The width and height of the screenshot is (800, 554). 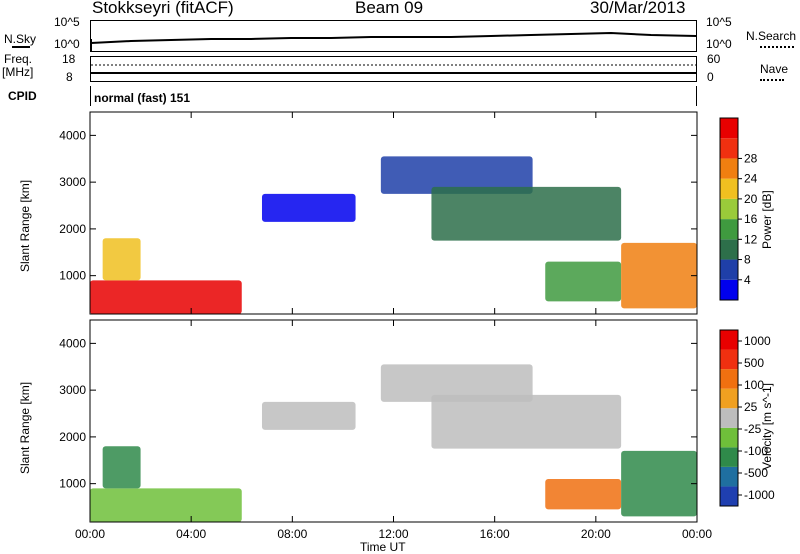 I want to click on freq-label: Freq., so click(x=18, y=59).